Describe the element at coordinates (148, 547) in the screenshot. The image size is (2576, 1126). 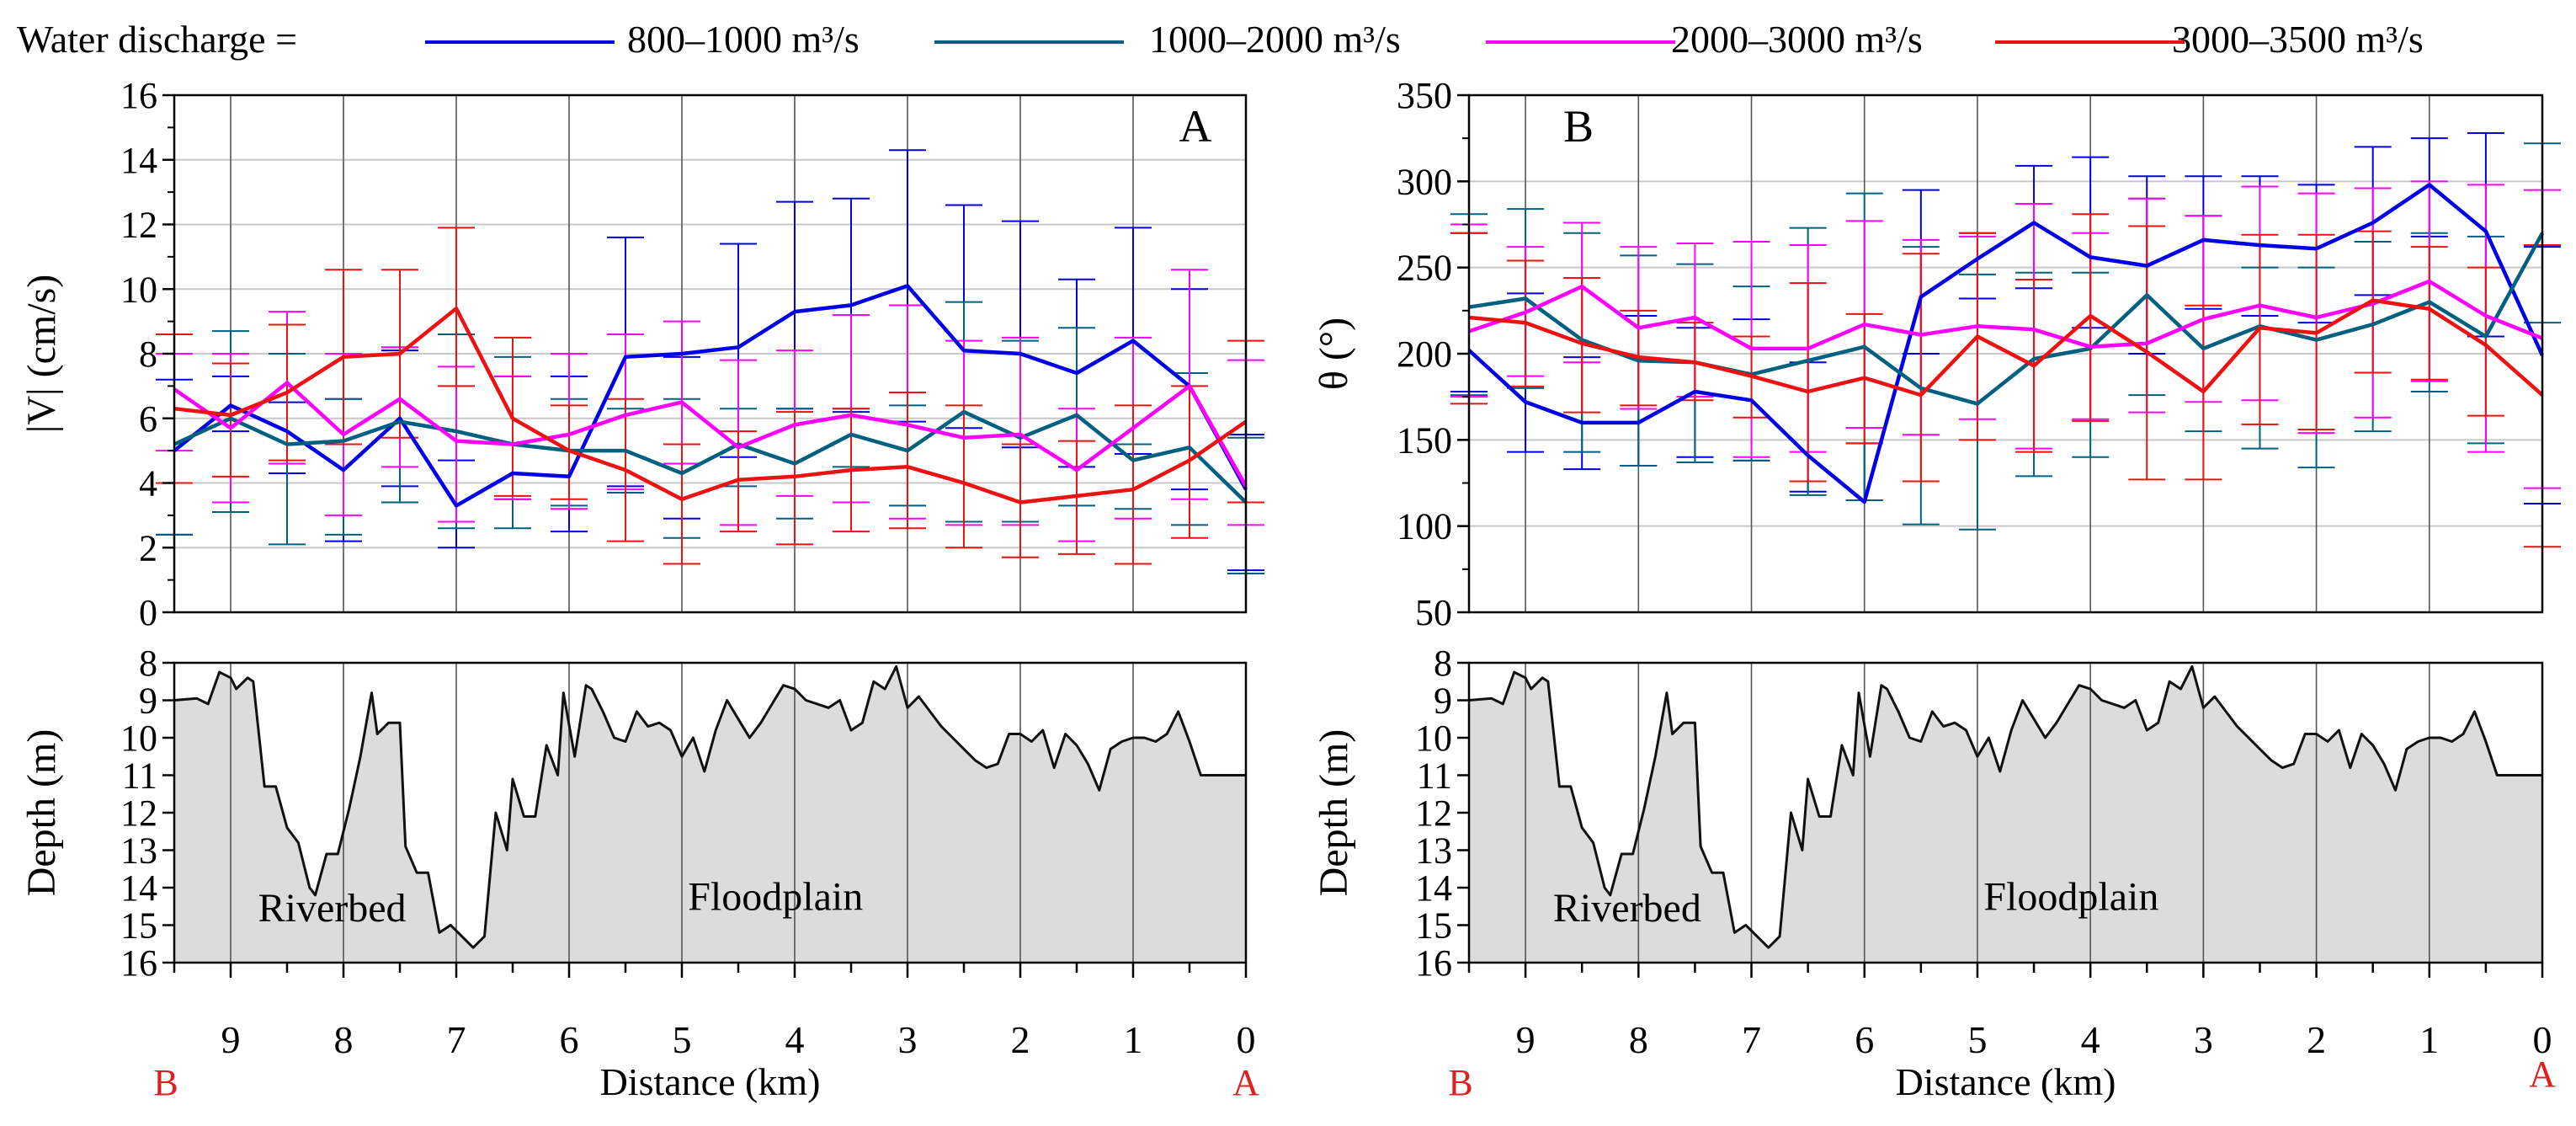
I see `y-tick-label: 2` at that location.